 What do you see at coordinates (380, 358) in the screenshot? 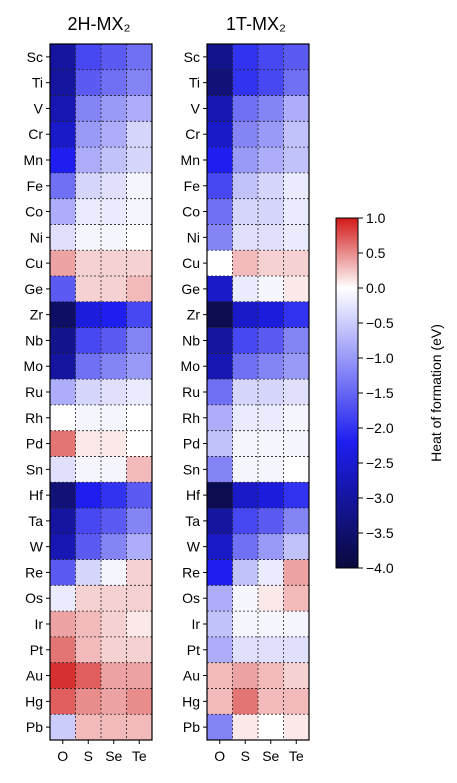
I see `colorbar-tick-label: −1.0` at bounding box center [380, 358].